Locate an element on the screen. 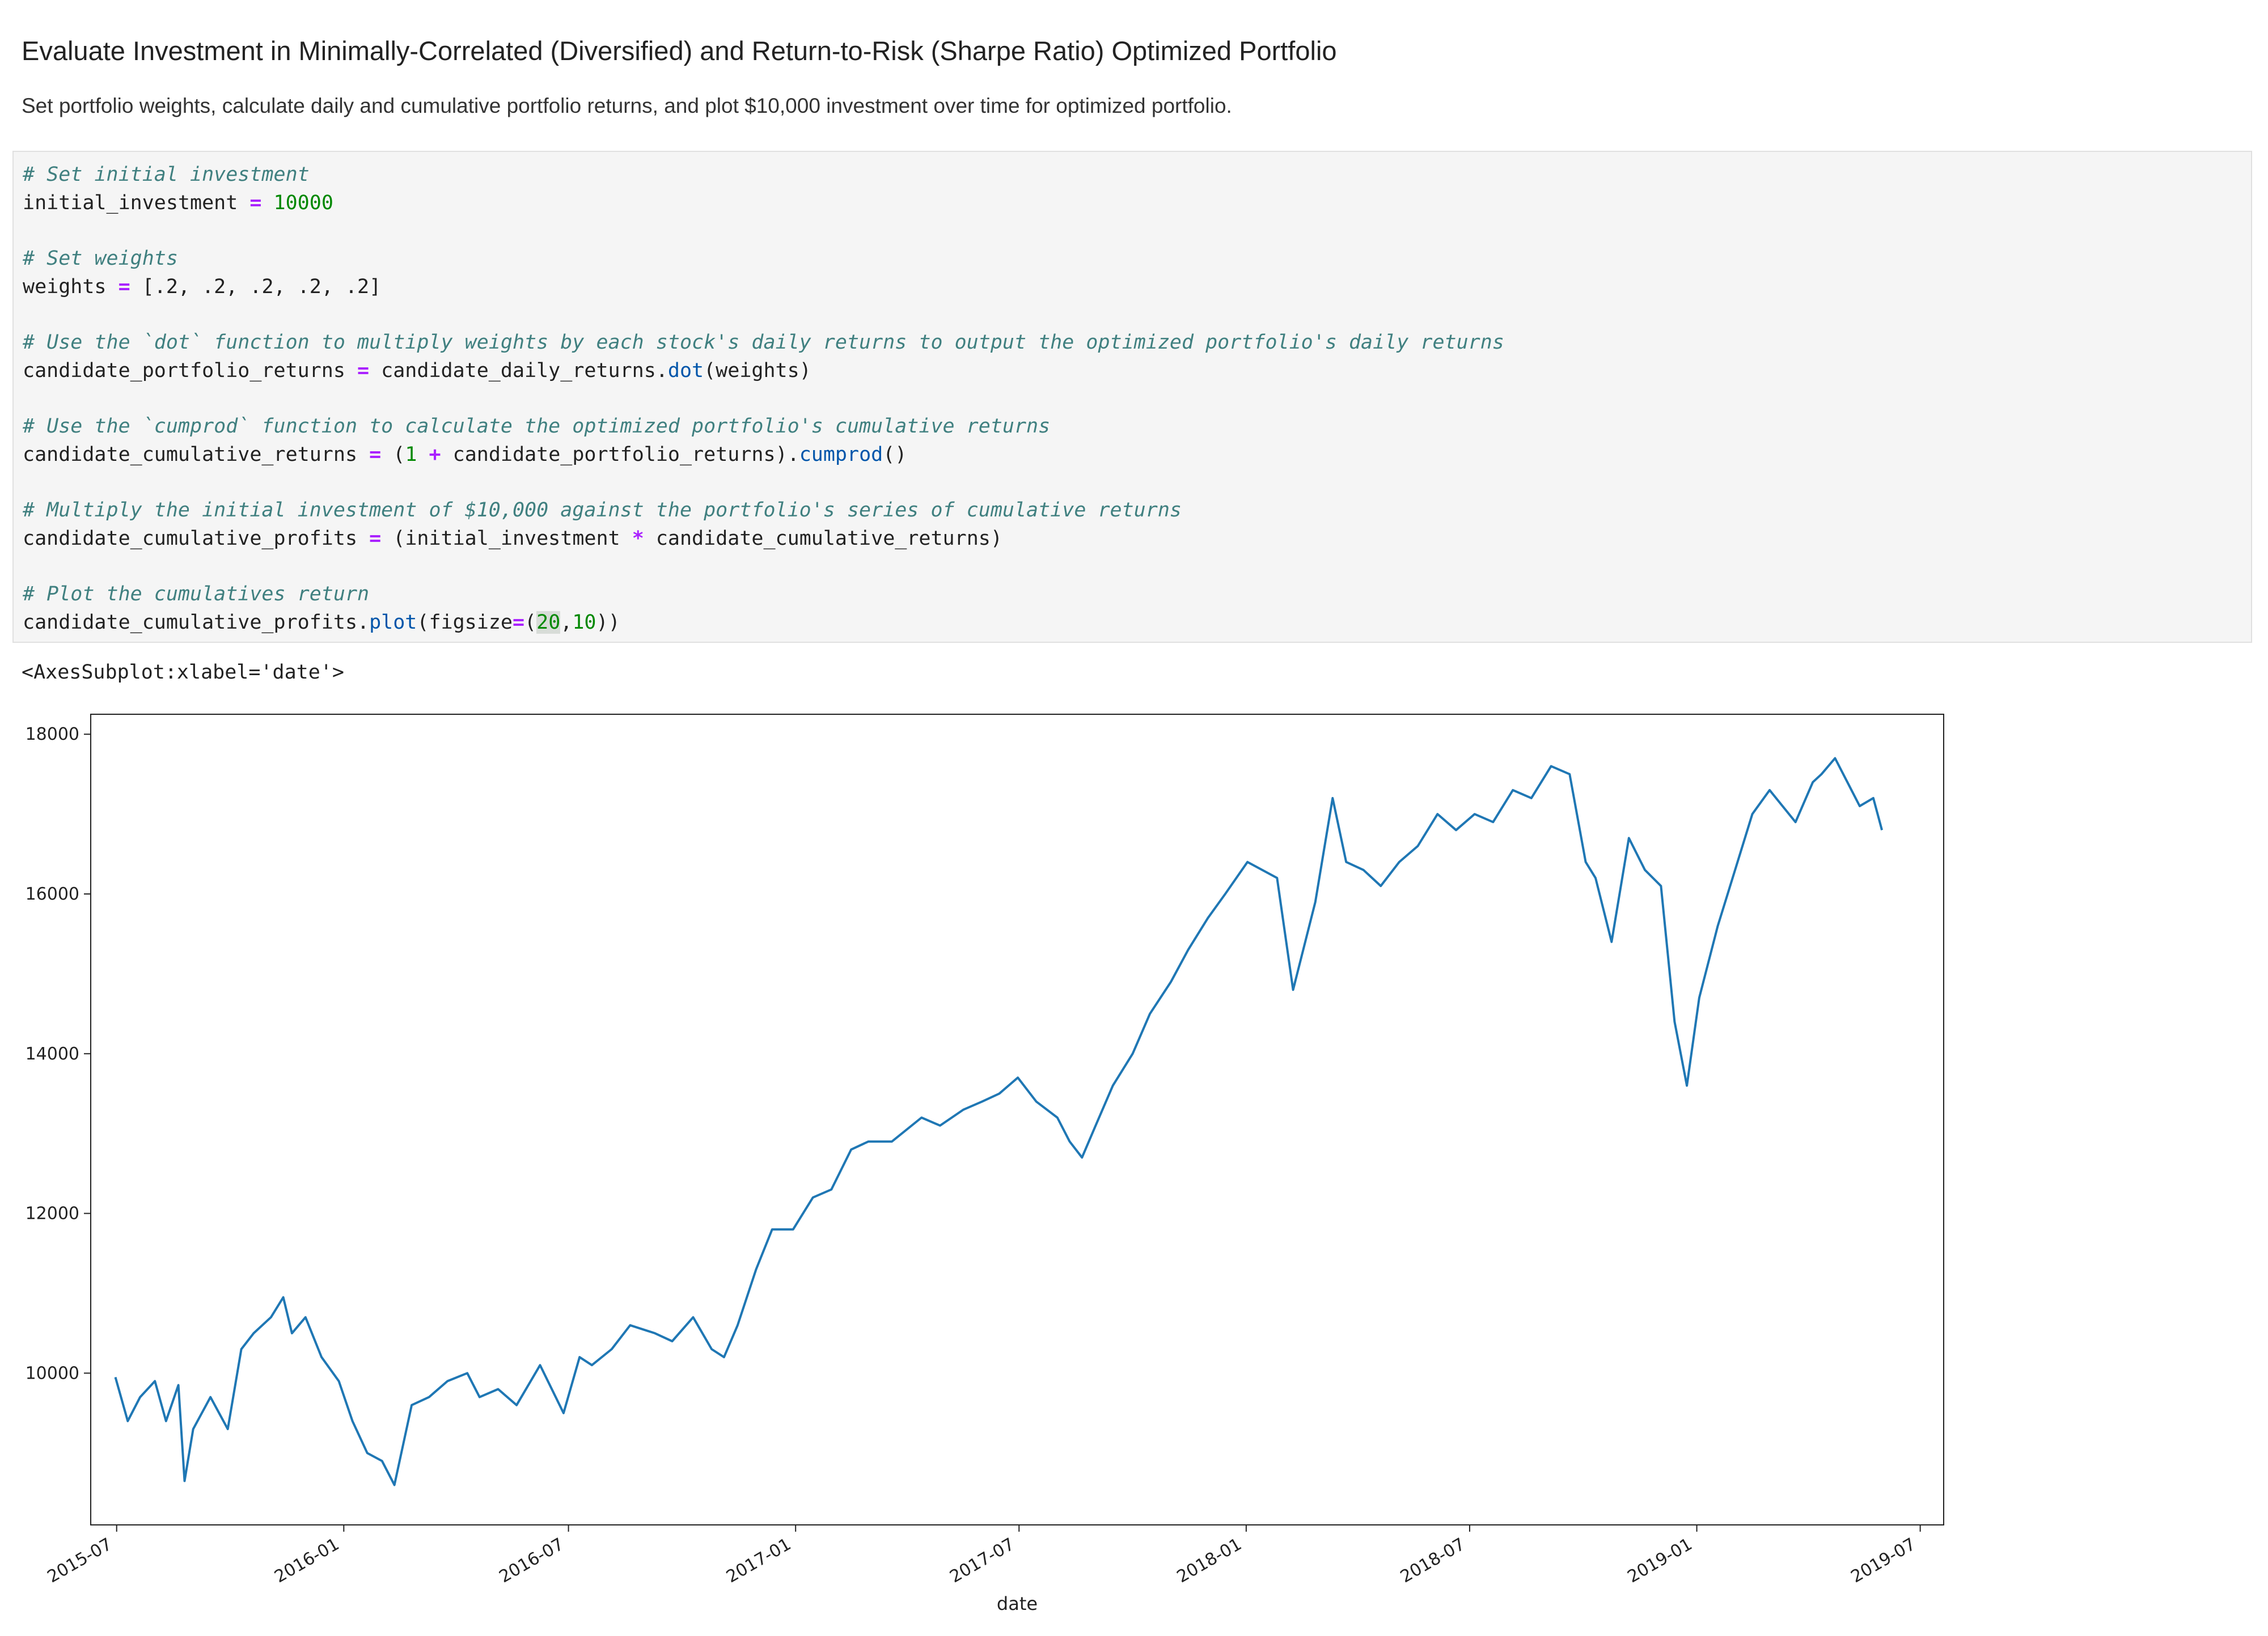  y-tick-label: 16000 is located at coordinates (52, 894).